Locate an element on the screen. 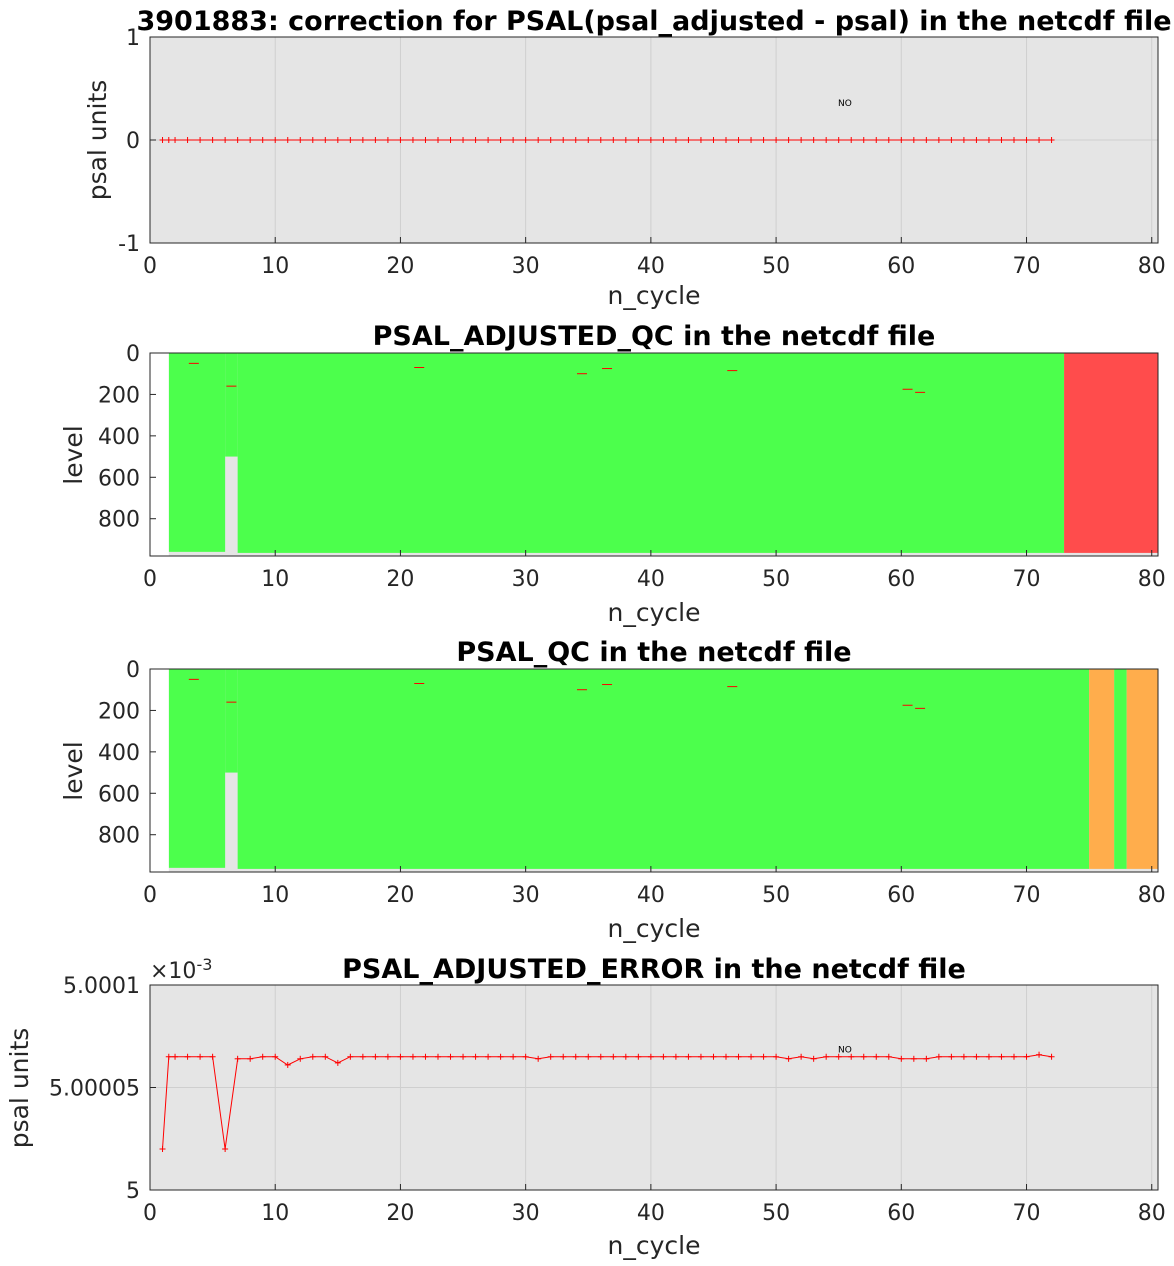  x-tick-label: 50 is located at coordinates (776, 579).